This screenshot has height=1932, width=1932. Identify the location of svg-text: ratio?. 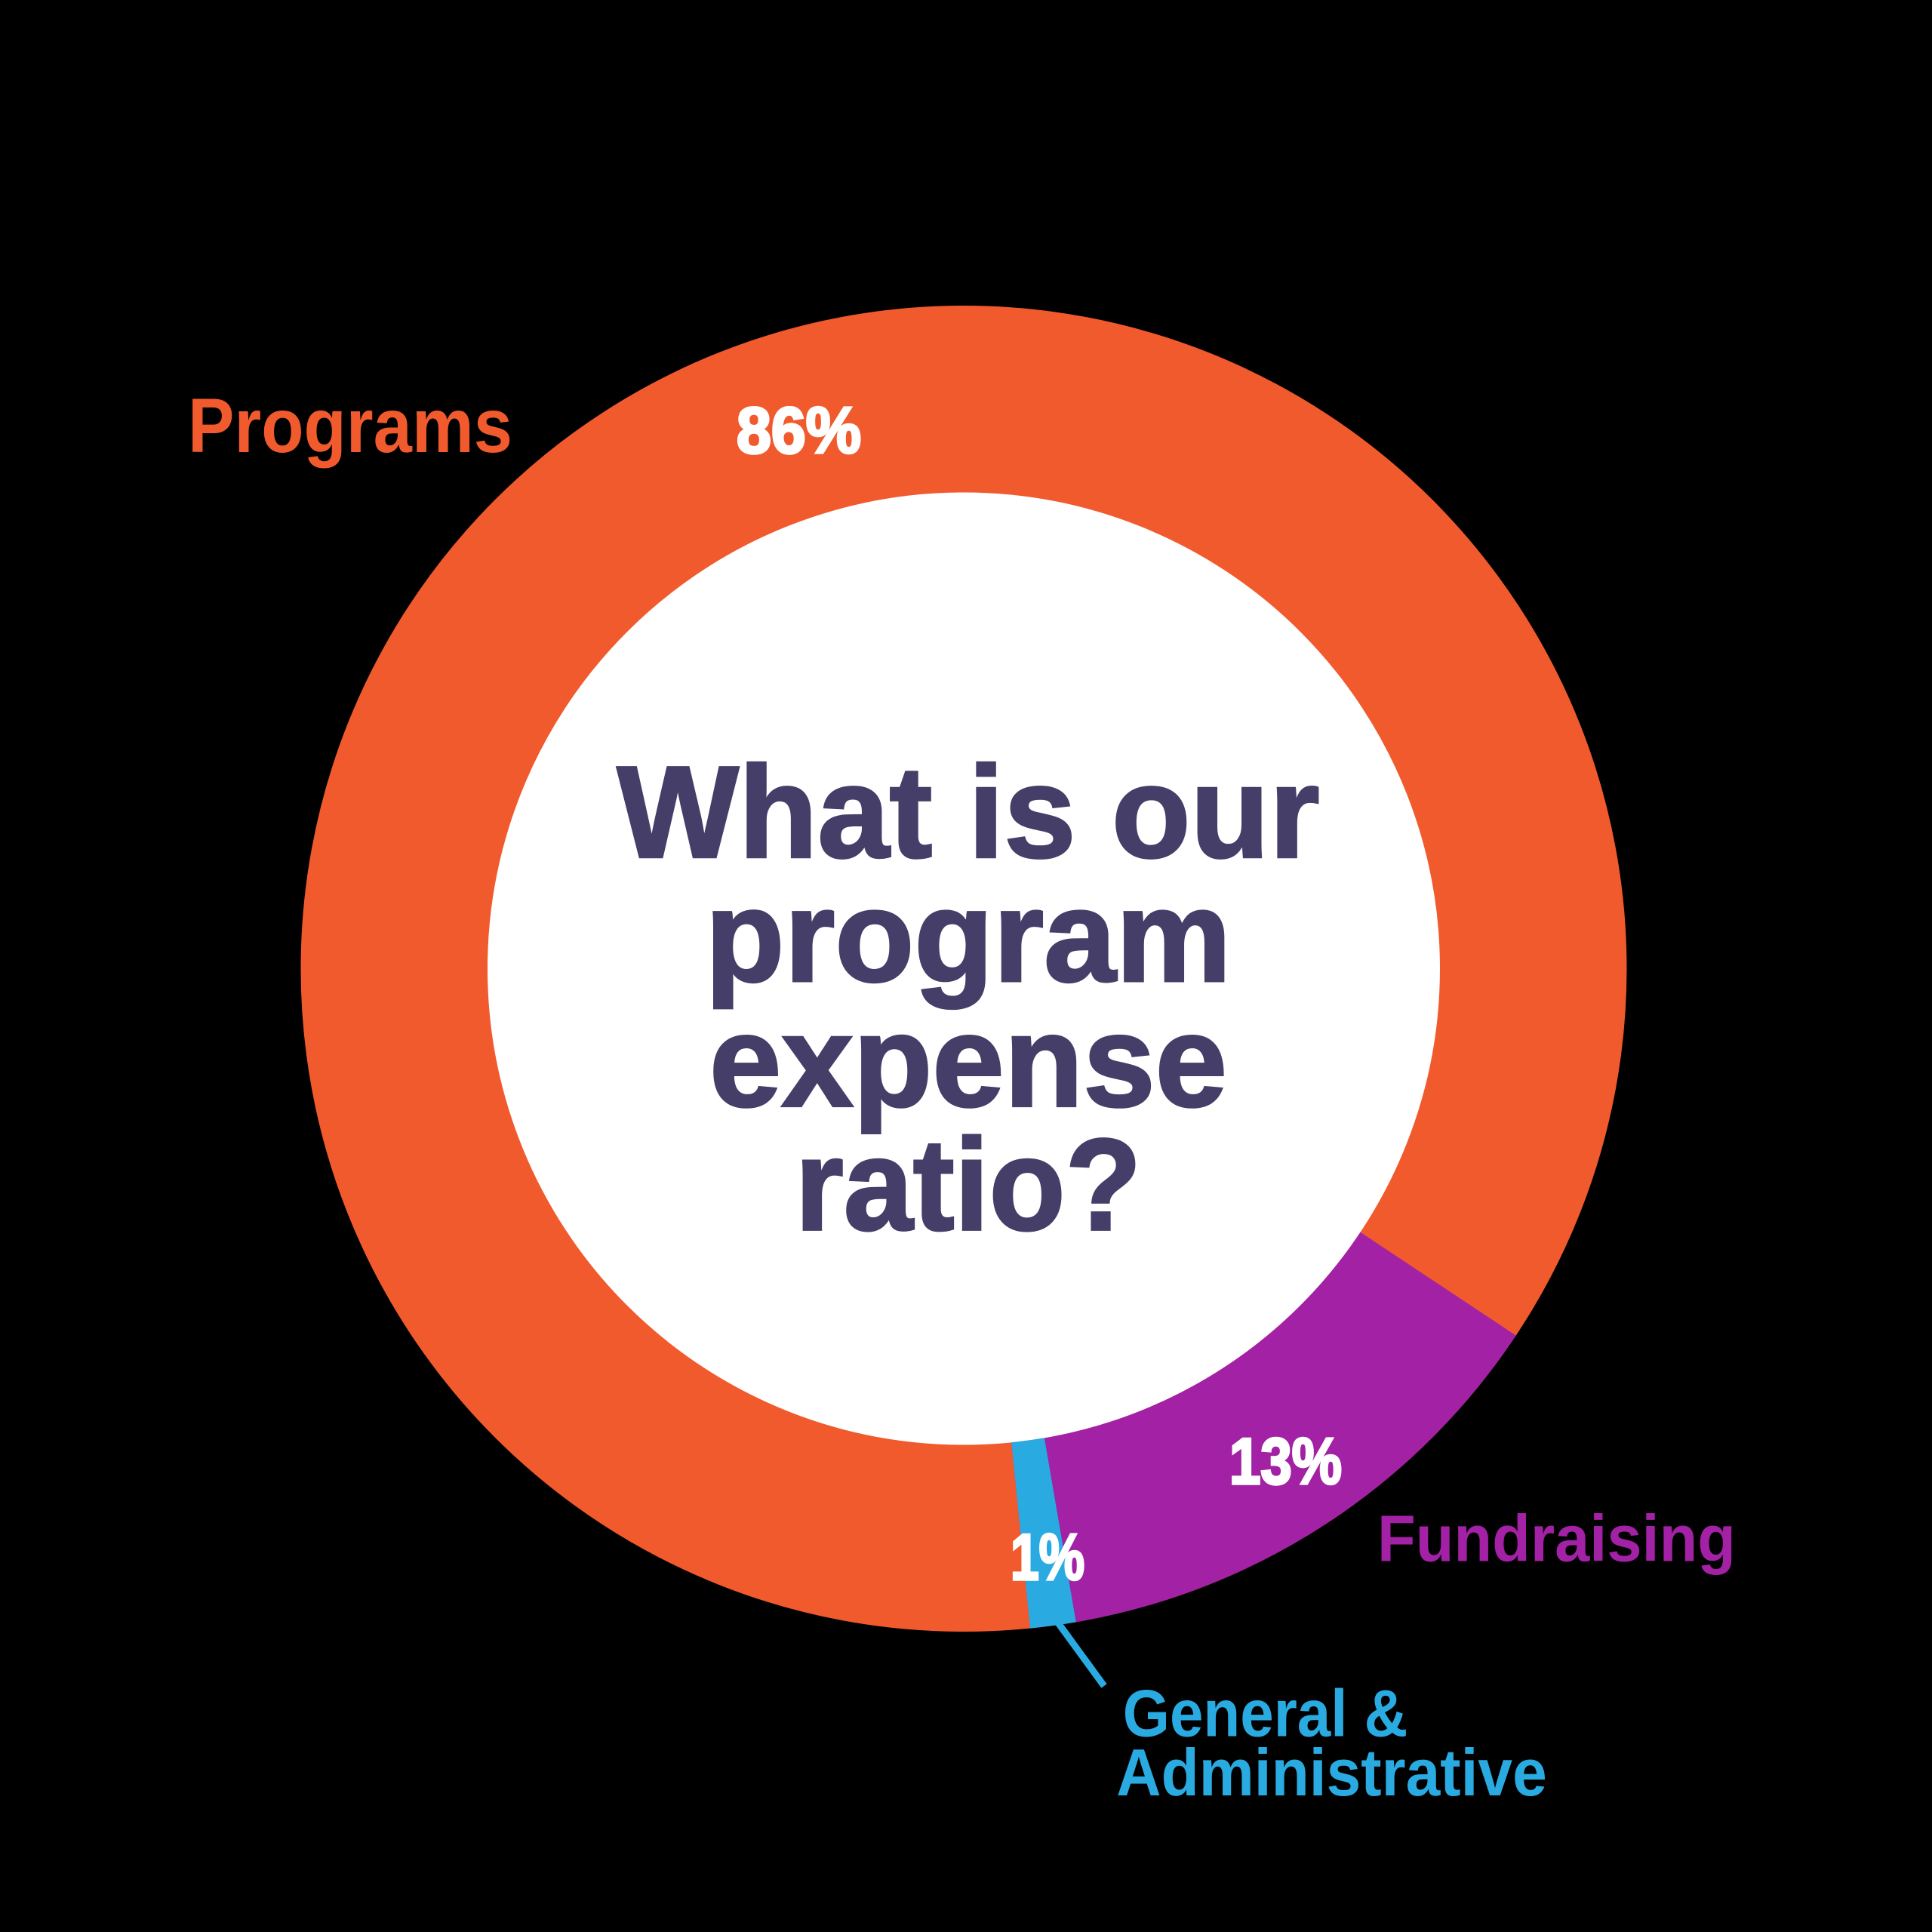
(968, 1184).